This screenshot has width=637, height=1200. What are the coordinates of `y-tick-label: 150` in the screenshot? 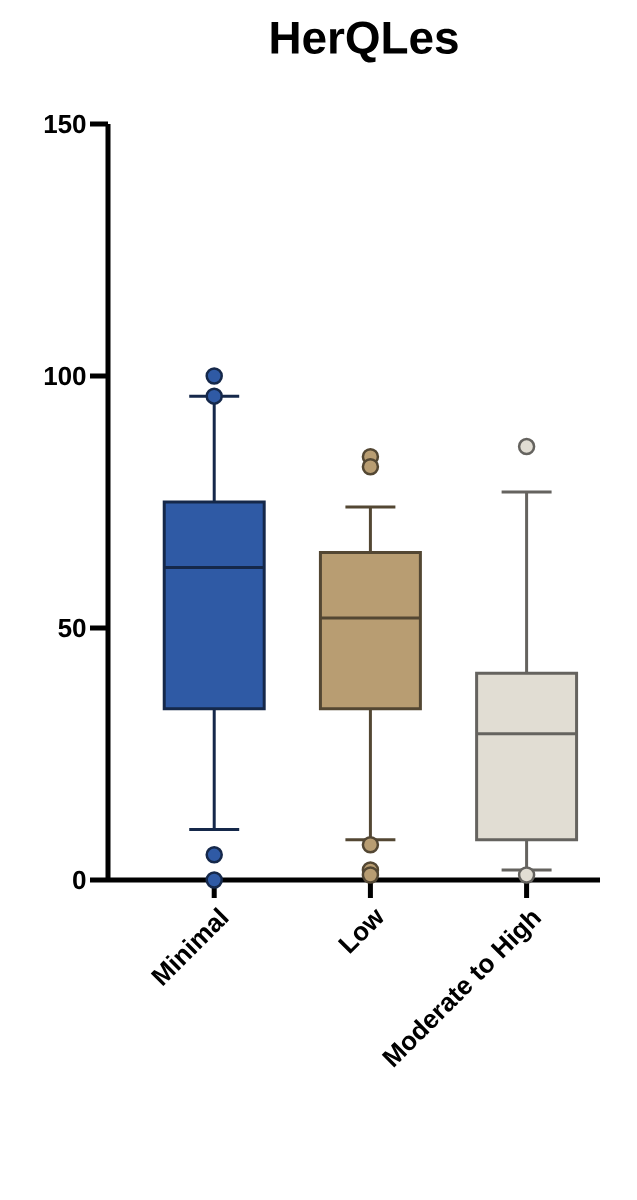 It's located at (65, 124).